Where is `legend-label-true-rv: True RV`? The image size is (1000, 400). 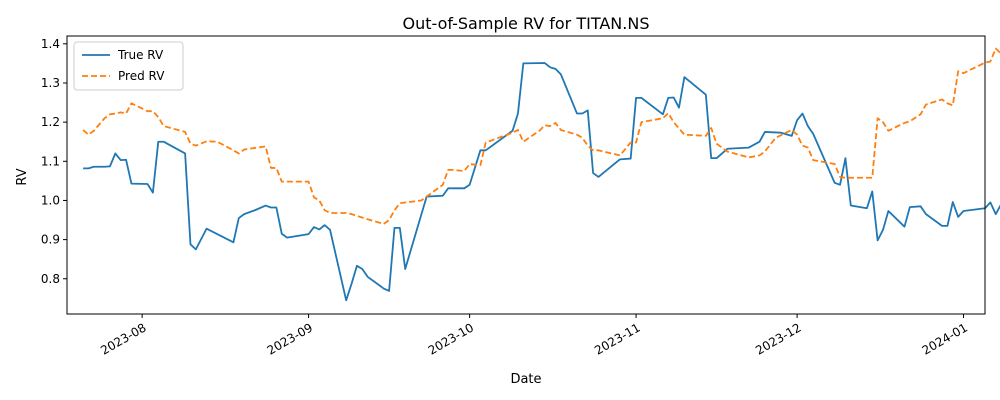 legend-label-true-rv: True RV is located at coordinates (140, 55).